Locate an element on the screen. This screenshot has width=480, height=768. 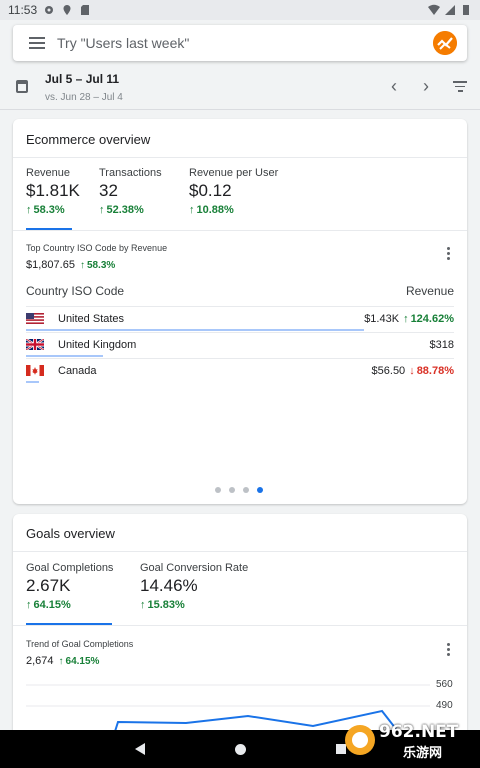
watermark-subtext: 乐游网 is located at coordinates (423, 753).